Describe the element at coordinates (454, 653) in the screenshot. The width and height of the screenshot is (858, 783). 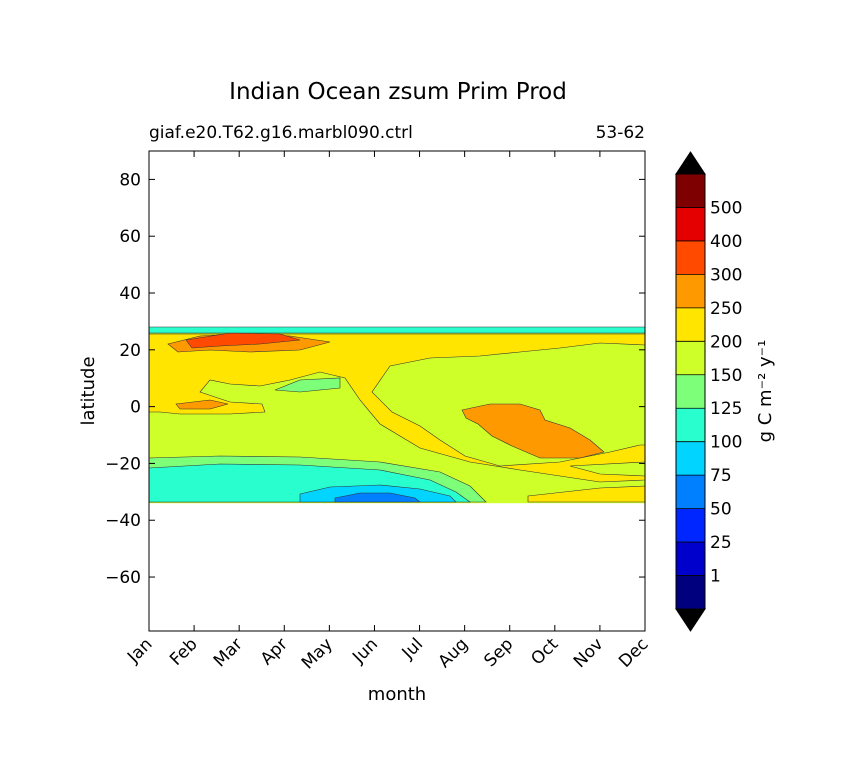
I see `x-tick-label: Aug` at that location.